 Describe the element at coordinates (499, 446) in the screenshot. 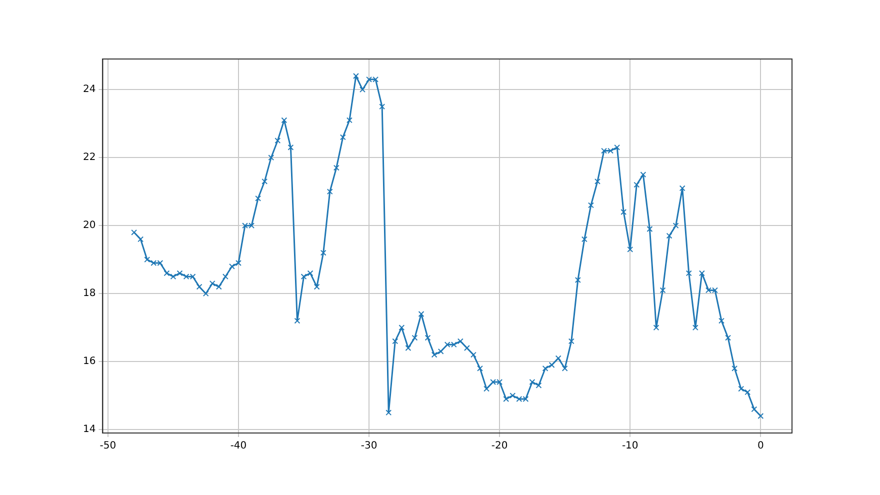

I see `x-tick-label: -20` at that location.